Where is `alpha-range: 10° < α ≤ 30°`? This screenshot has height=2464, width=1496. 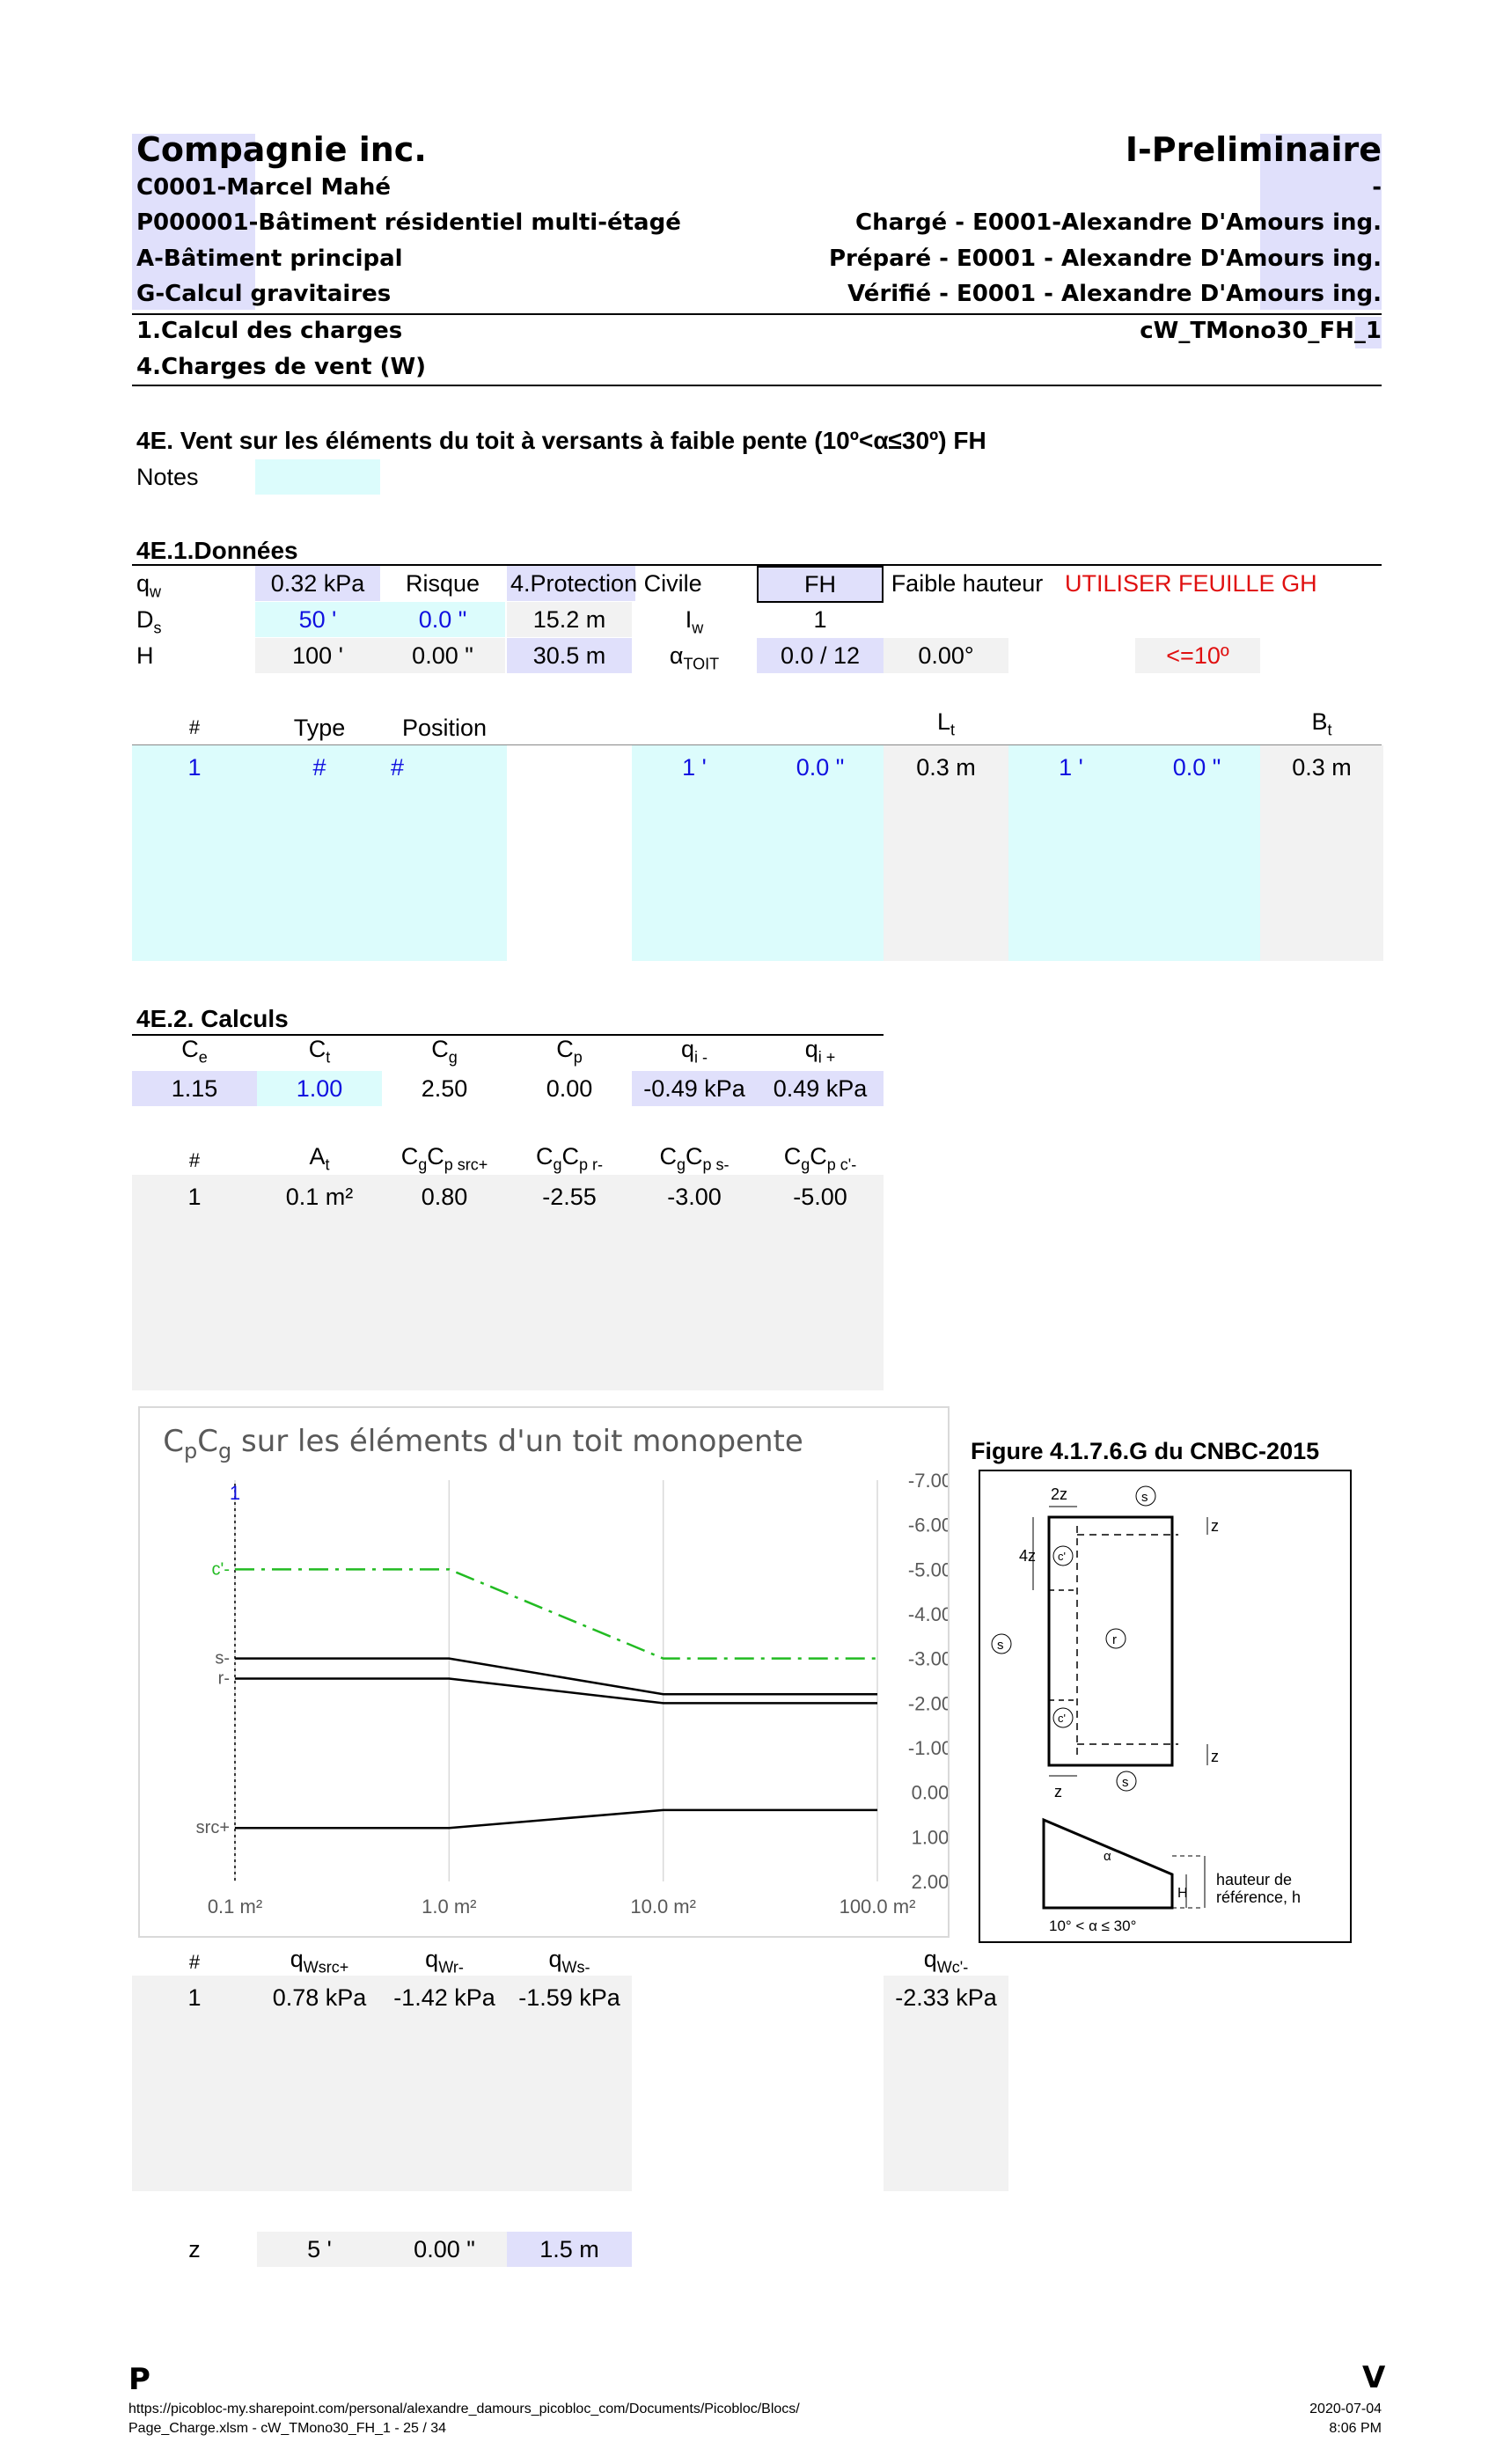 alpha-range: 10° < α ≤ 30° is located at coordinates (1092, 1926).